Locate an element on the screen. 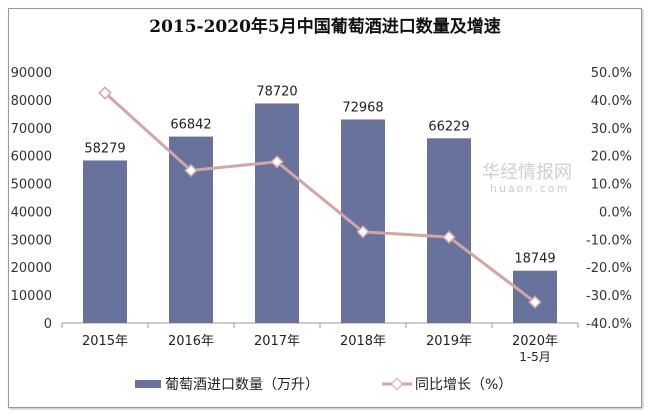  chart-title: 2015-2020年5月中国葡萄酒进口数量及增速 is located at coordinates (325, 27).